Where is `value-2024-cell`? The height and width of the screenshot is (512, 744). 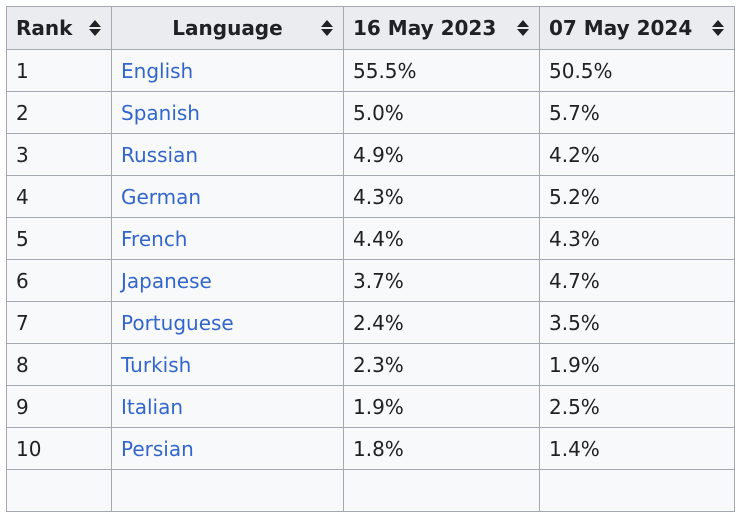
value-2024-cell is located at coordinates (637, 490).